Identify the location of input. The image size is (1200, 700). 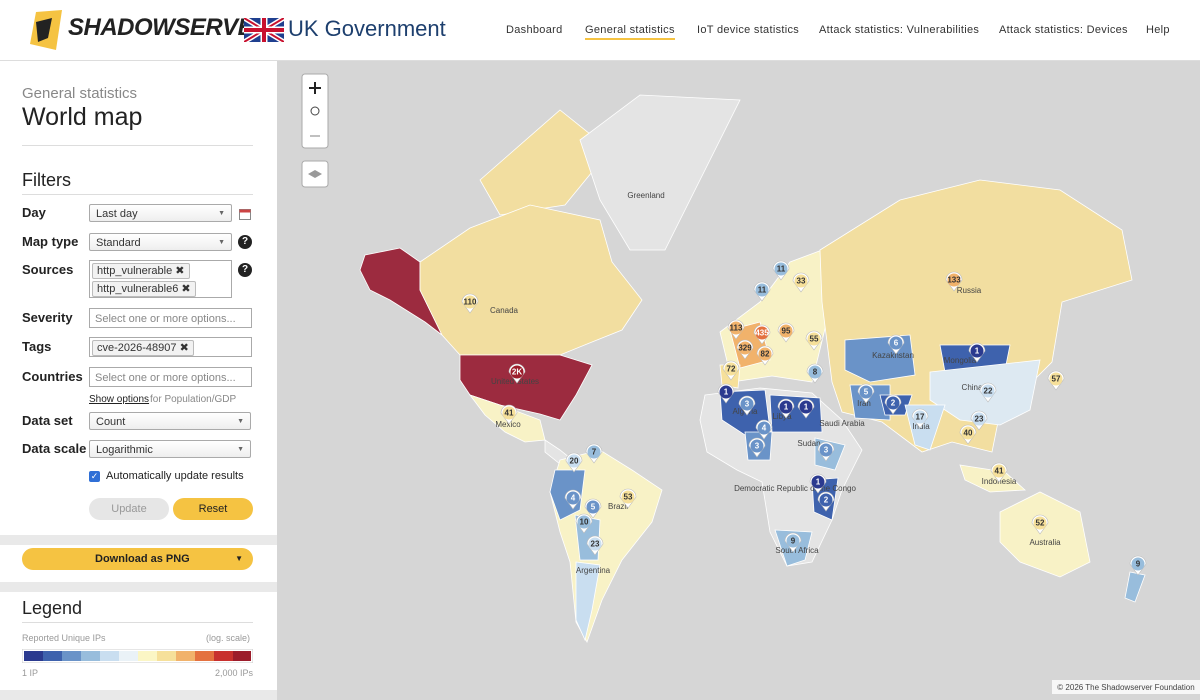
(170, 347).